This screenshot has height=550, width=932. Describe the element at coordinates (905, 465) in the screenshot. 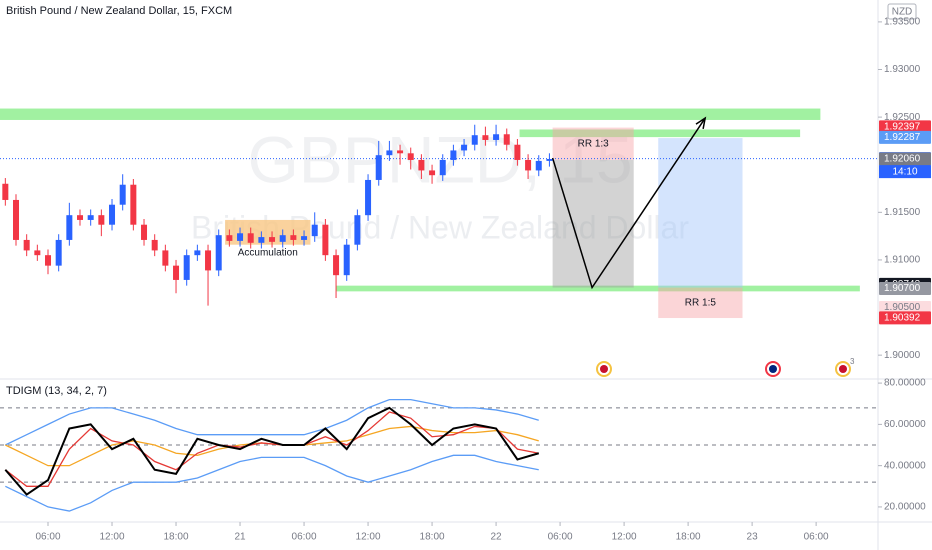

I see `y-tick-label: 40.00000` at that location.